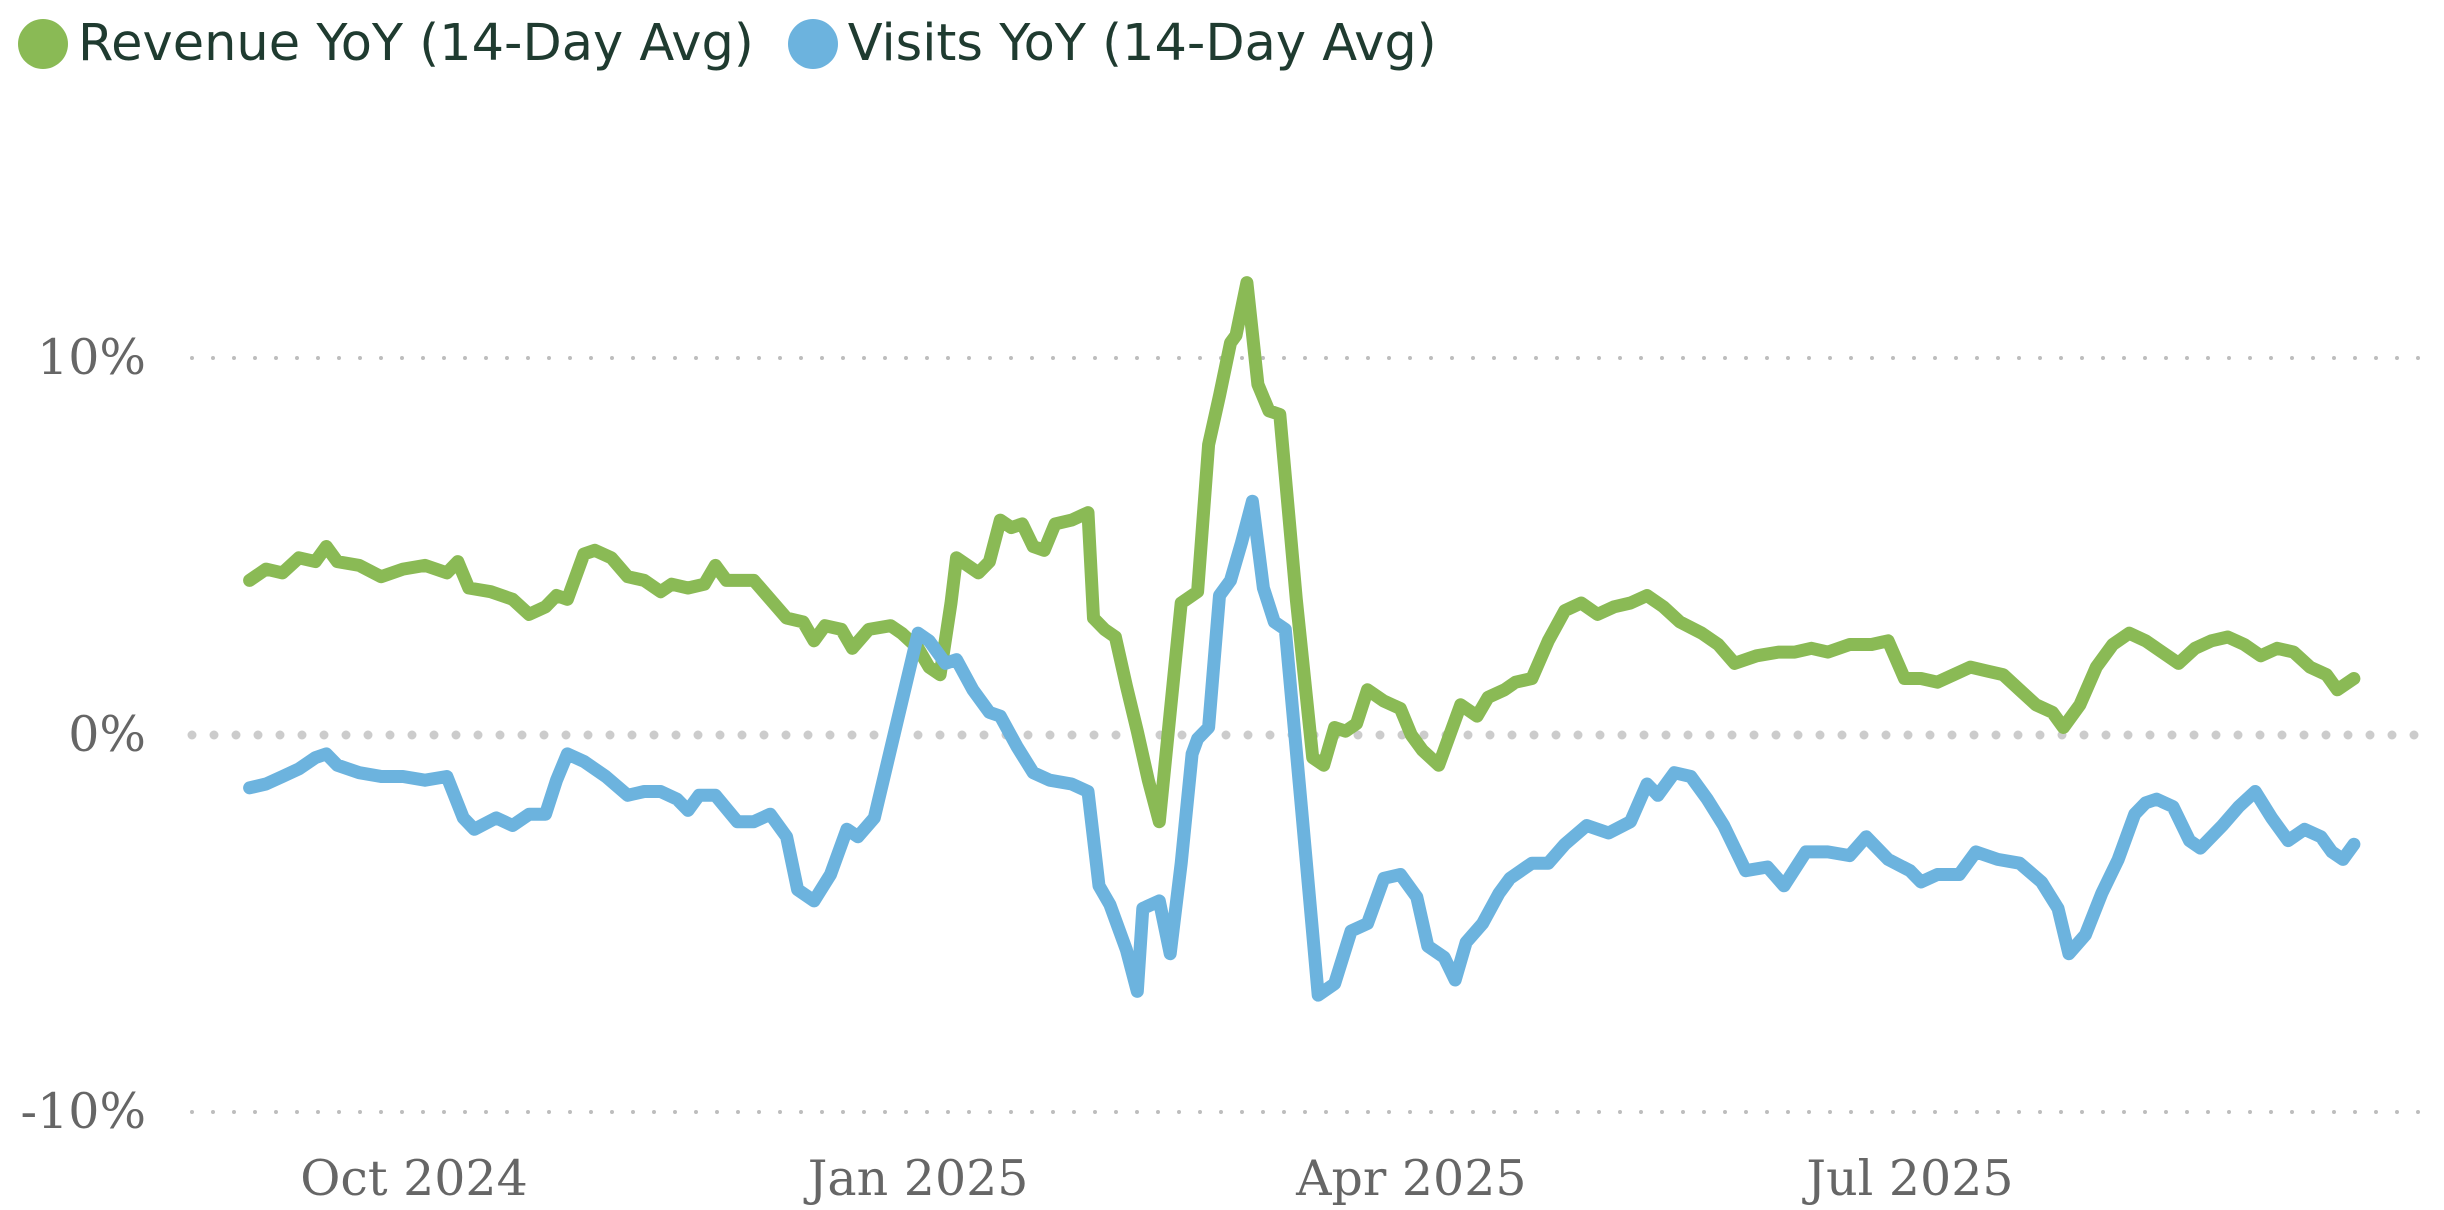 Image resolution: width=2444 pixels, height=1210 pixels. I want to click on legend-label-revenue: Revenue YoY (14-Day Avg), so click(416, 43).